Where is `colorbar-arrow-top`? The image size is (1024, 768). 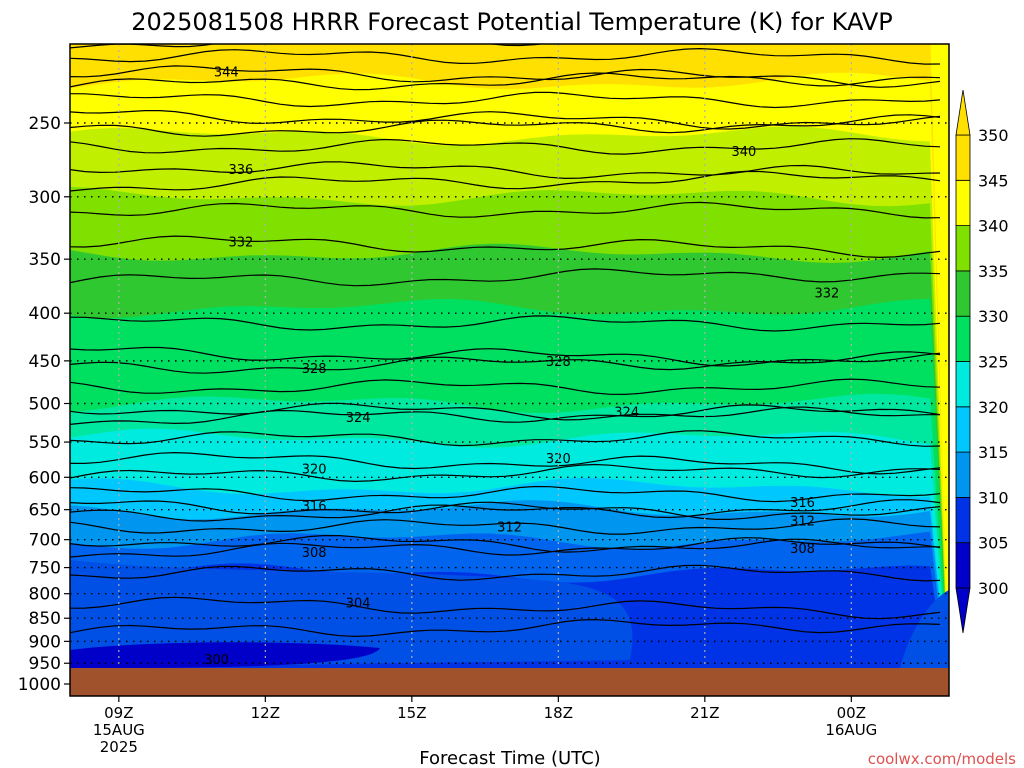 colorbar-arrow-top is located at coordinates (963, 112).